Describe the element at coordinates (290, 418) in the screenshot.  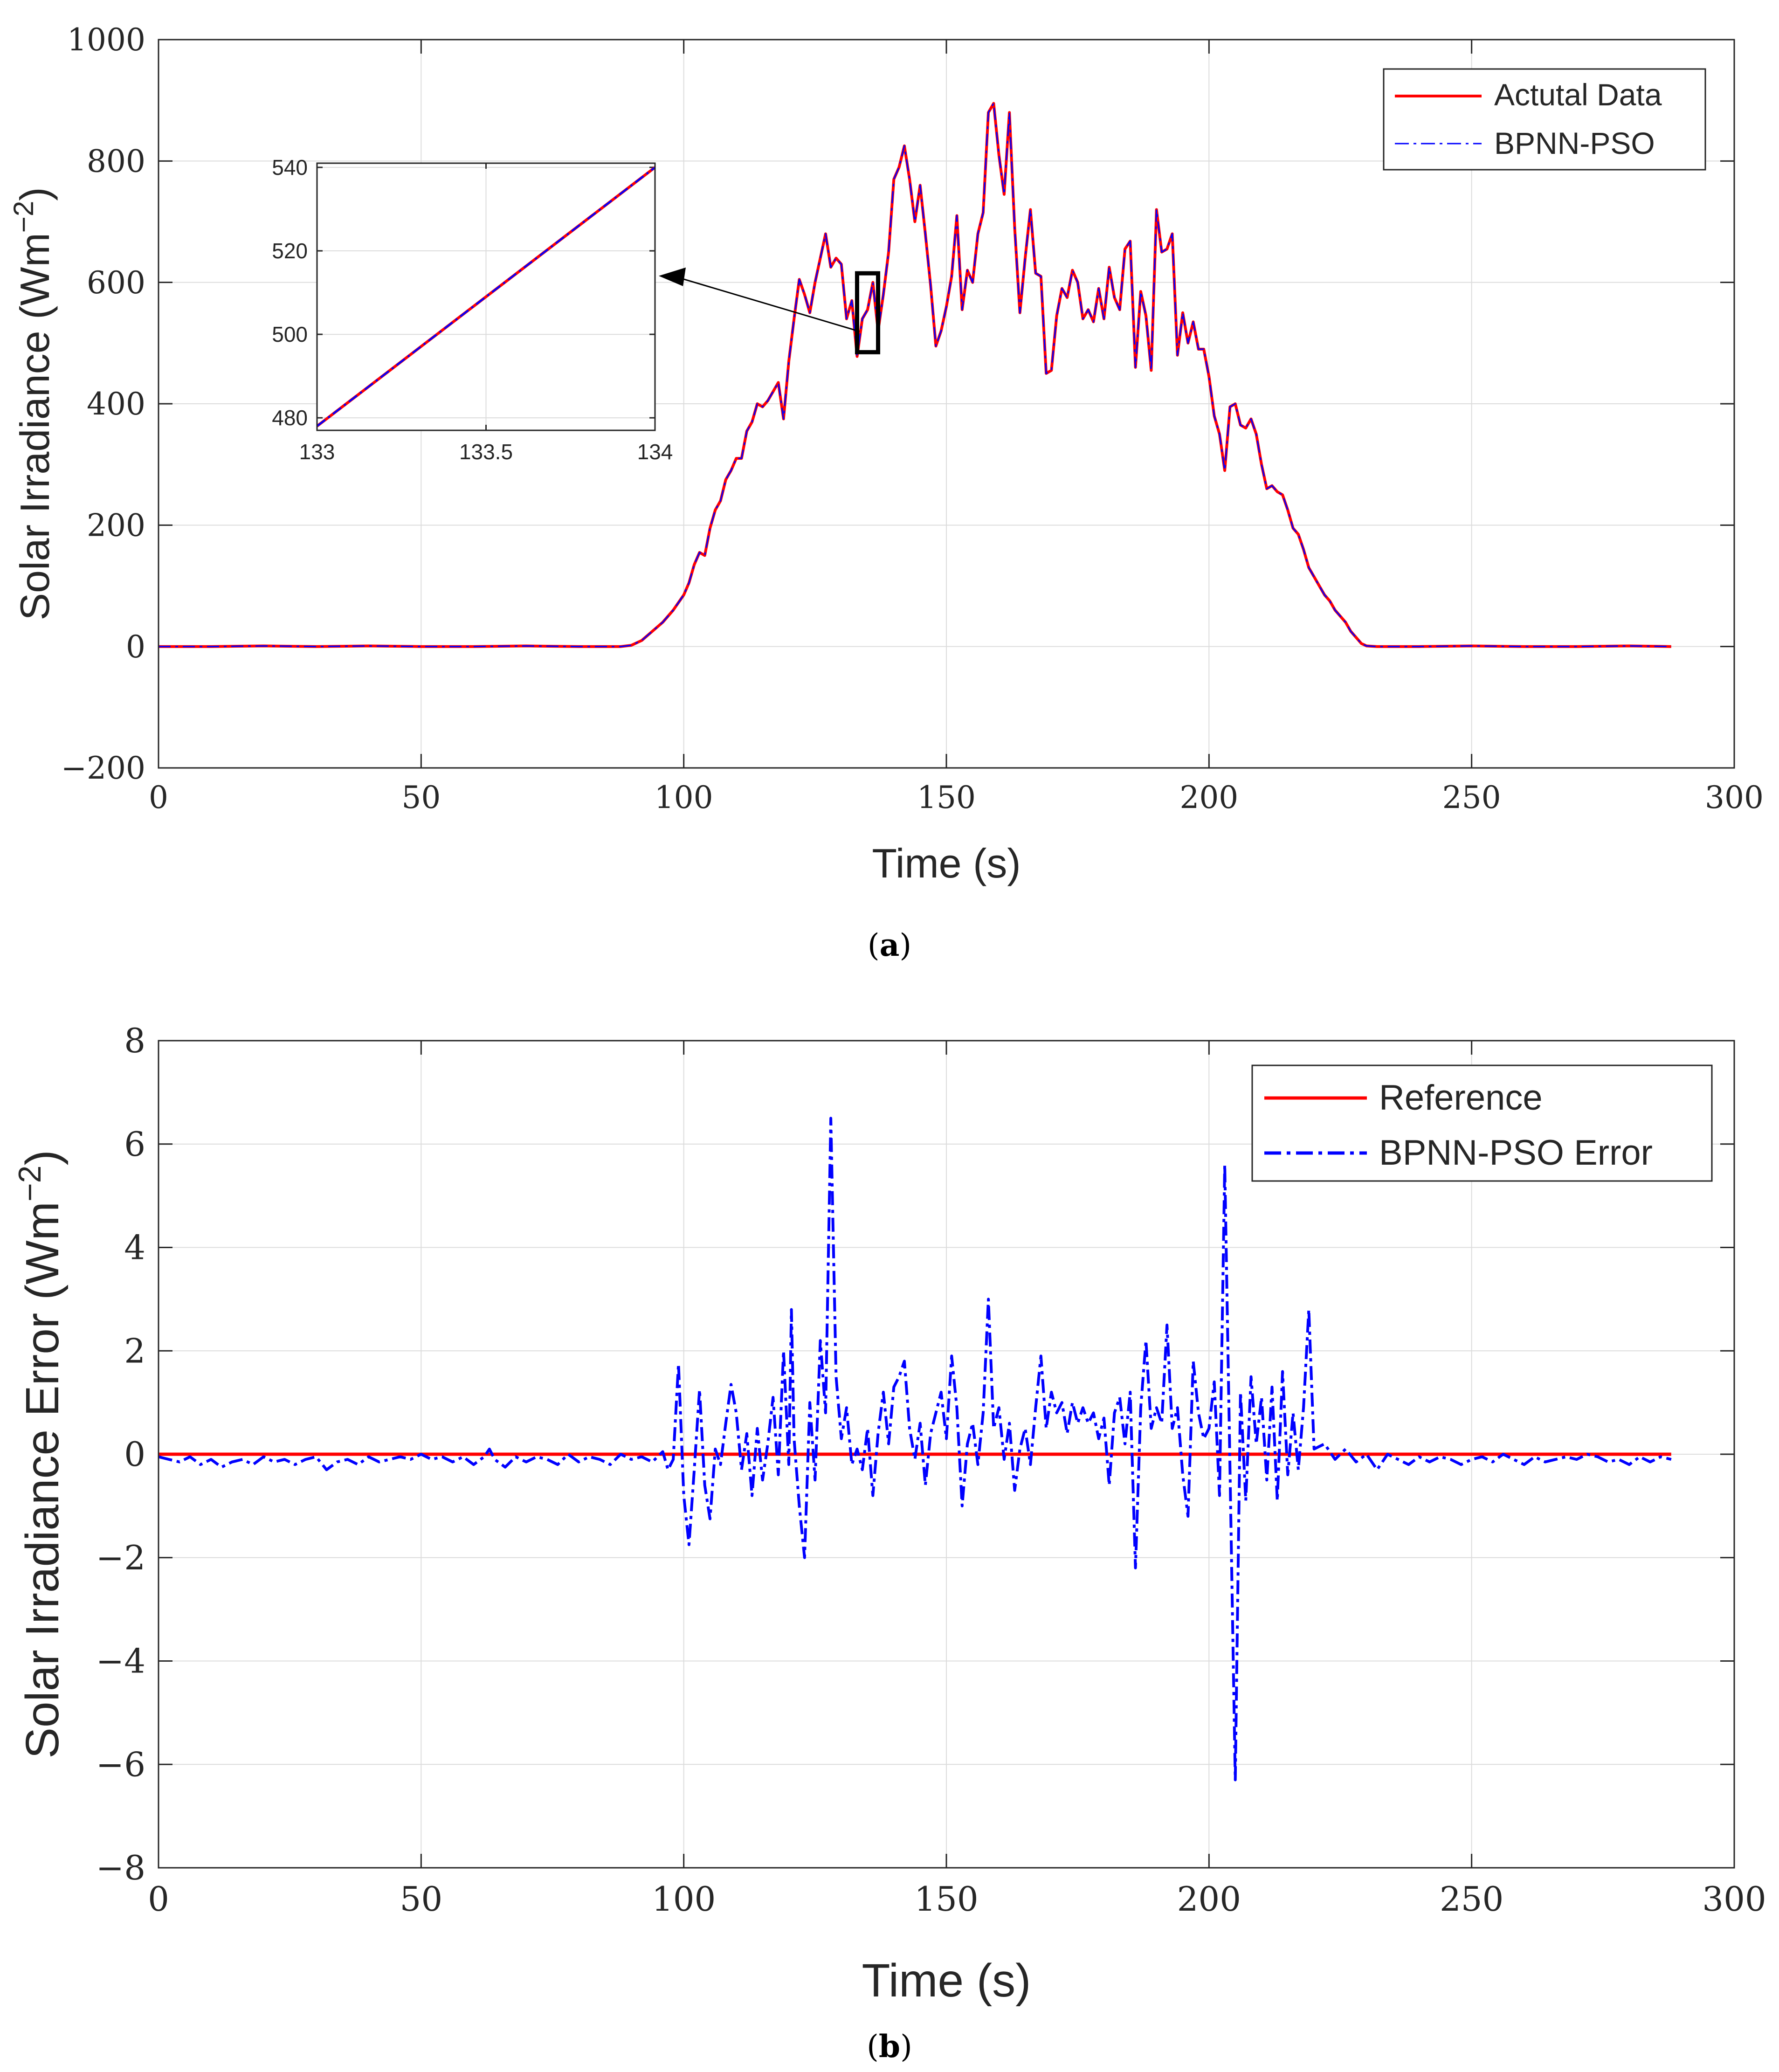
I see `y-tick-label: 480` at that location.